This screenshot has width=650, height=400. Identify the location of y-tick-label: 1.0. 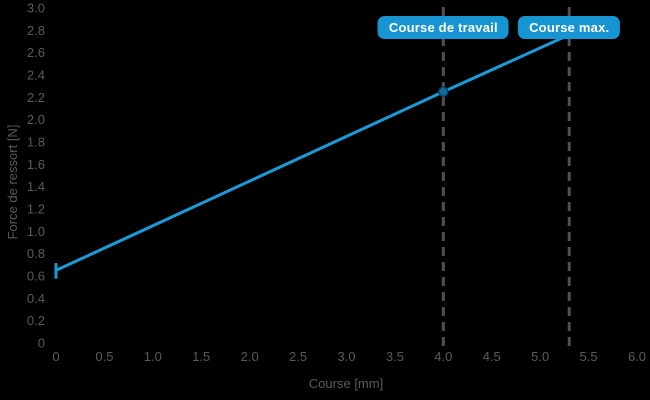
(36, 231).